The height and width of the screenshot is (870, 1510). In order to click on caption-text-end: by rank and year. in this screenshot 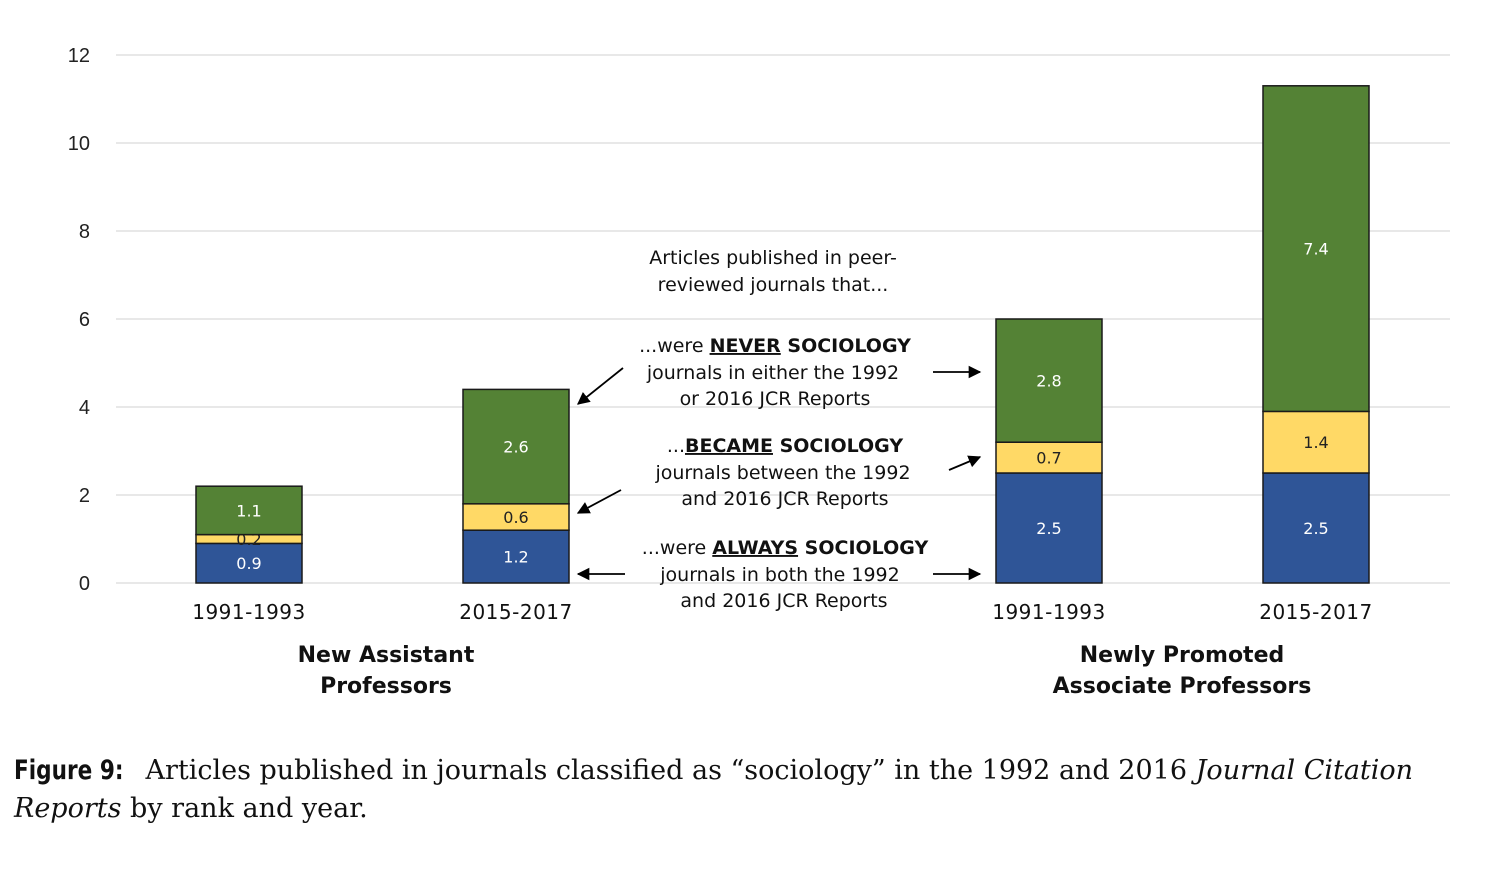, I will do `click(244, 808)`.